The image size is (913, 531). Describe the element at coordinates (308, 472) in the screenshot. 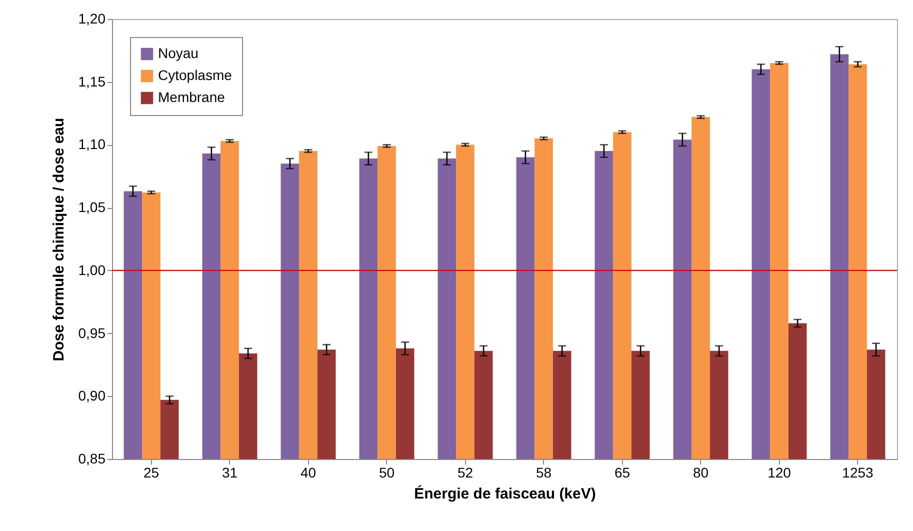

I see `x-tick-label: 40` at that location.